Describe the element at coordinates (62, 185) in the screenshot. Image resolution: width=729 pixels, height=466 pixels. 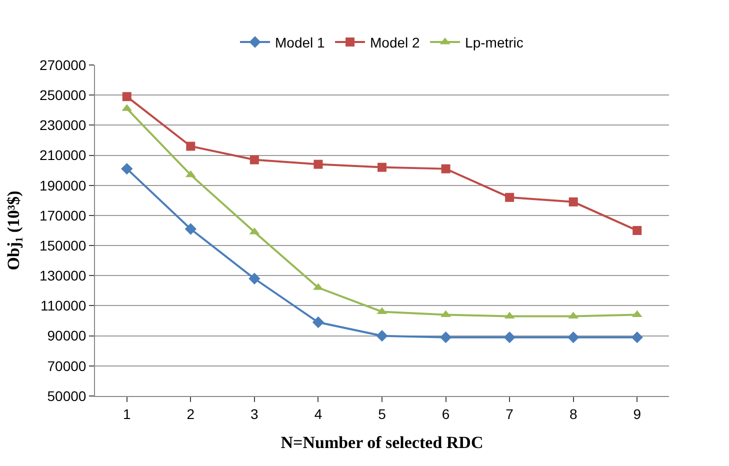
I see `y-tick-label: 190000` at that location.